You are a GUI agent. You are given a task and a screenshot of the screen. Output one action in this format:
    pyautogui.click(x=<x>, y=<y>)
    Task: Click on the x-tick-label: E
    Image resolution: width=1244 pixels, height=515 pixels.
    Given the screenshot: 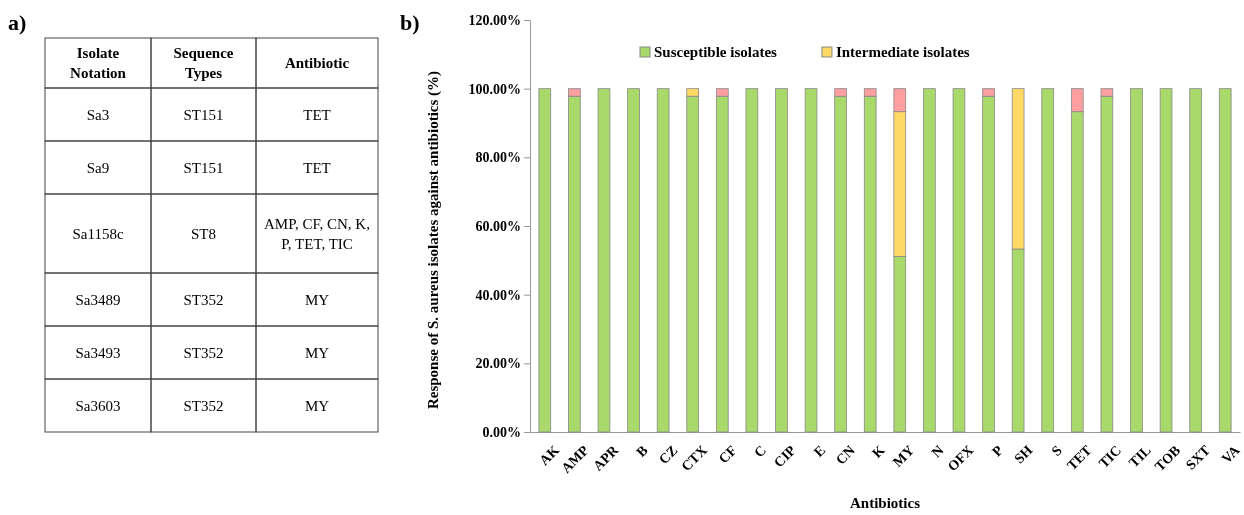 What is the action you would take?
    pyautogui.click(x=820, y=451)
    